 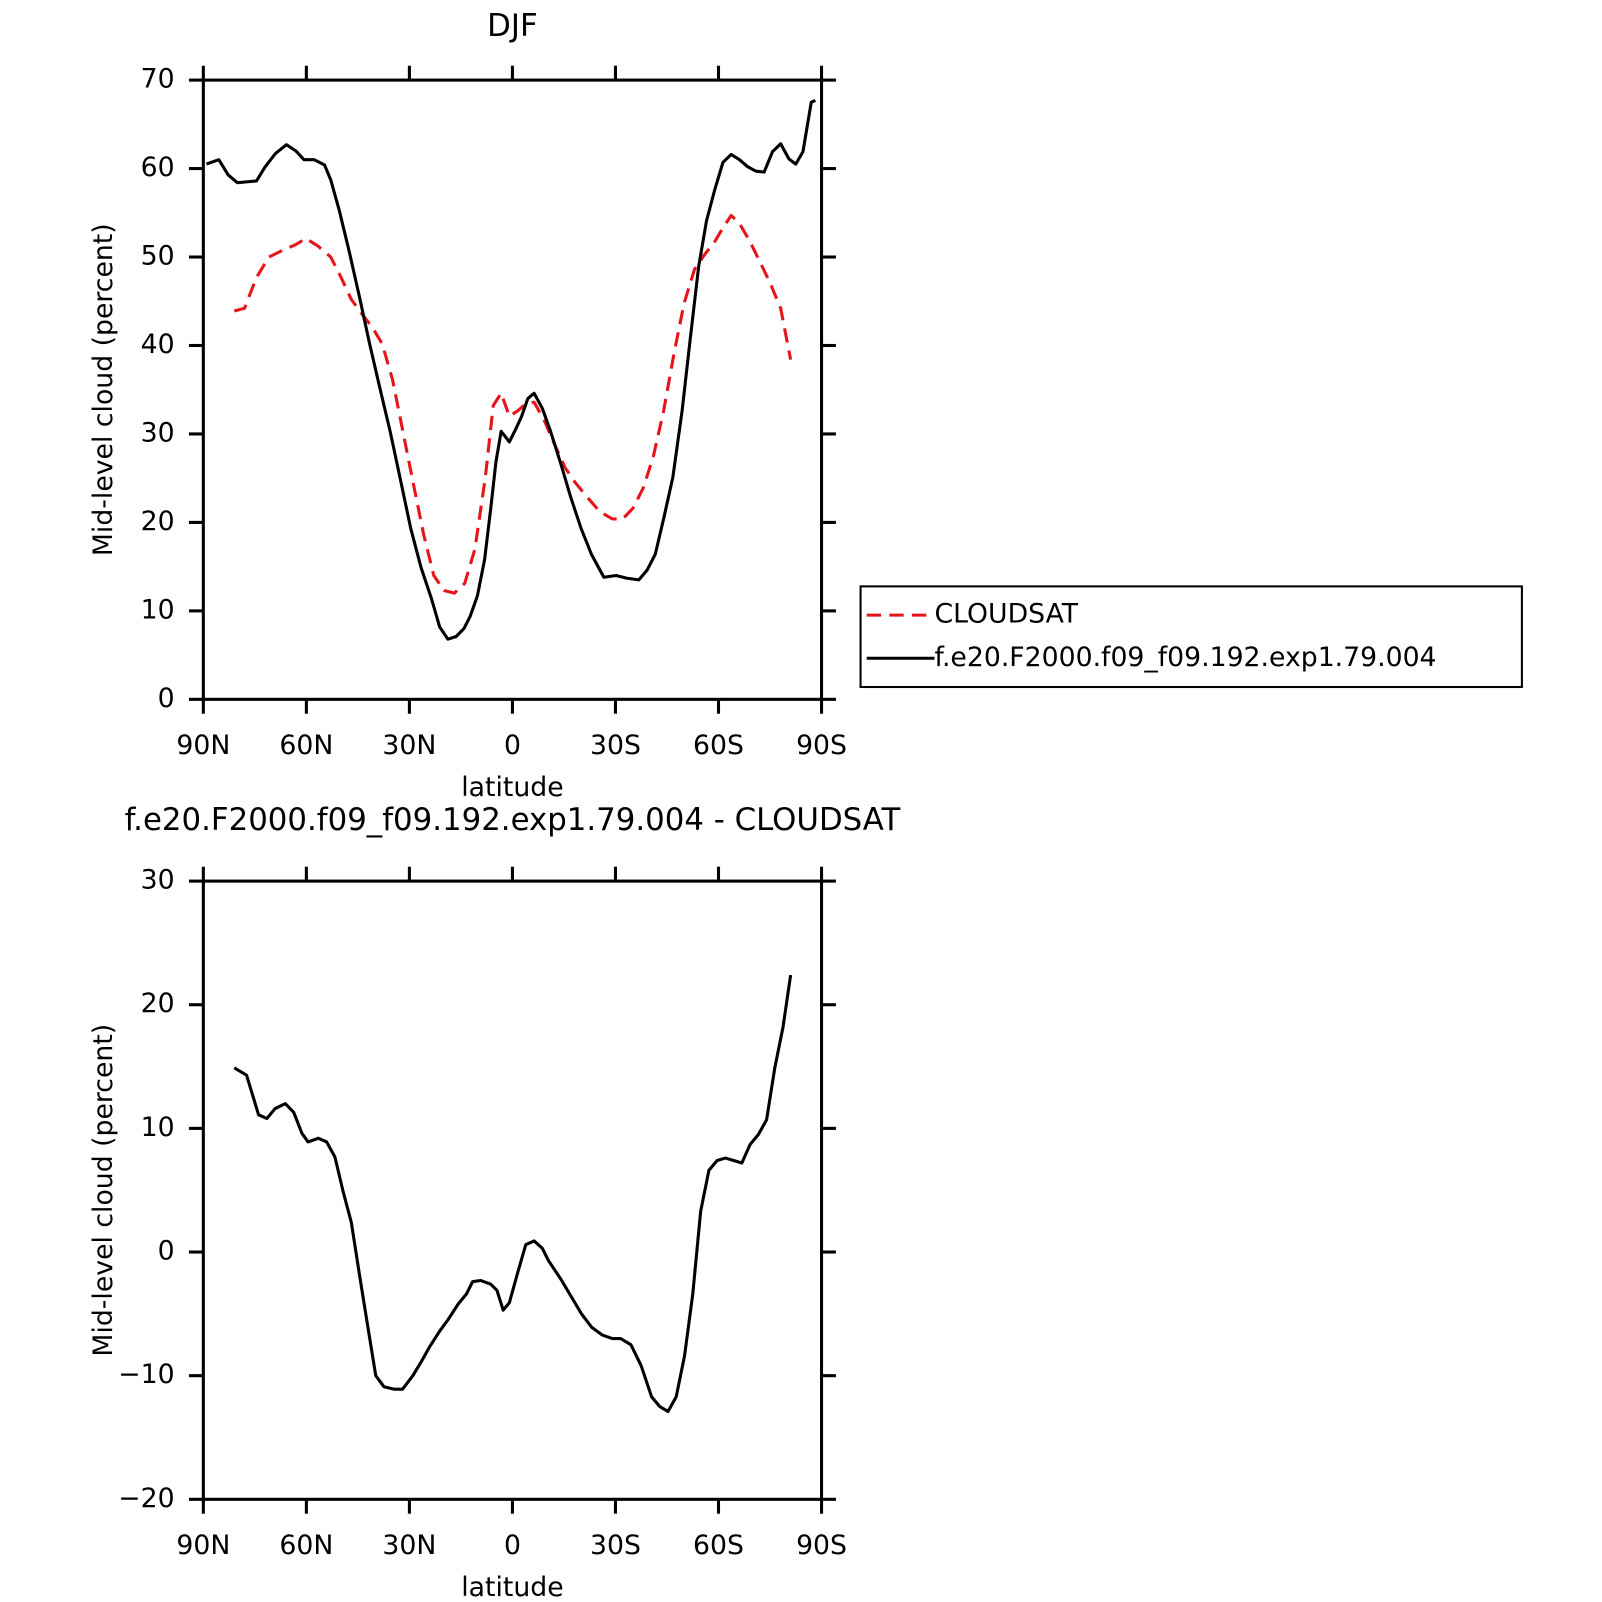 What do you see at coordinates (158, 344) in the screenshot?
I see `y-tick-label: 40` at bounding box center [158, 344].